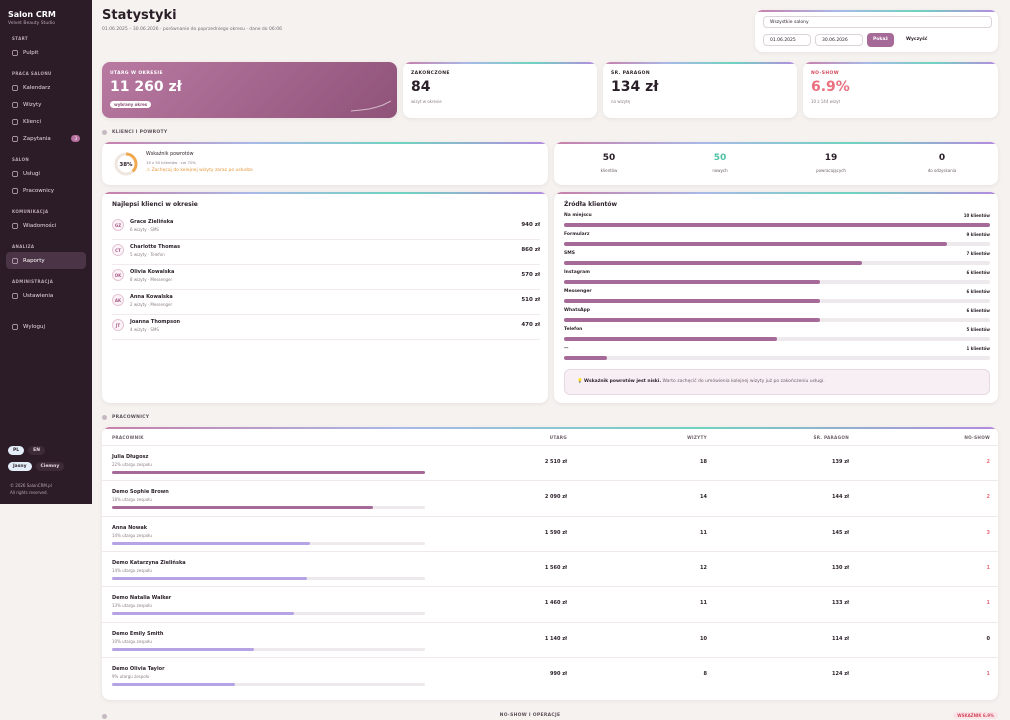 Image resolution: width=1010 pixels, height=720 pixels. I want to click on client-stat-value: 50, so click(720, 158).